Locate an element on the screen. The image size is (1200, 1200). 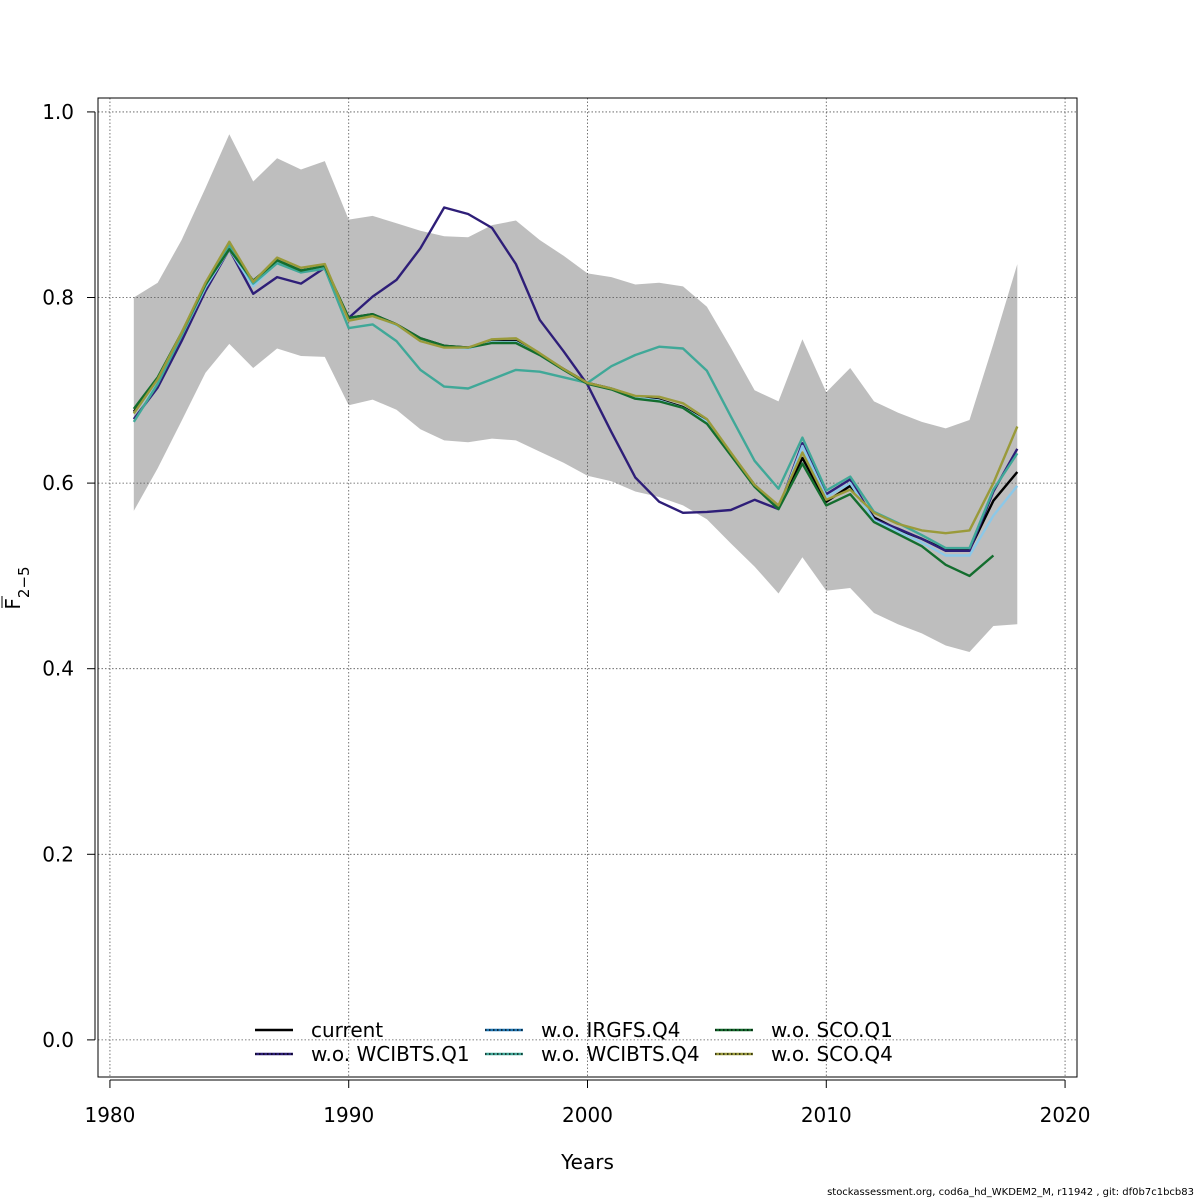
legend-label-2: w.o. IRGFS.Q4 is located at coordinates (610, 1030).